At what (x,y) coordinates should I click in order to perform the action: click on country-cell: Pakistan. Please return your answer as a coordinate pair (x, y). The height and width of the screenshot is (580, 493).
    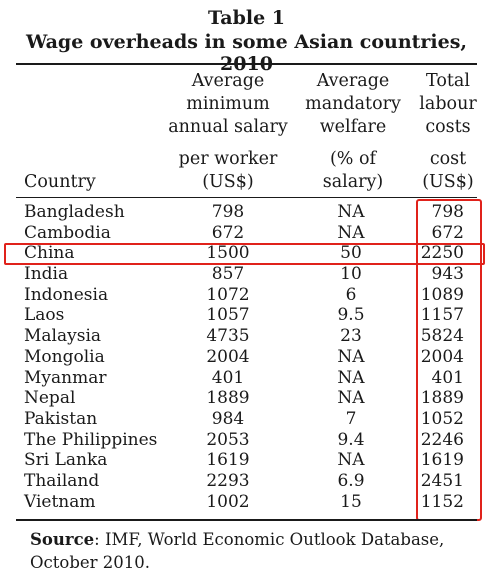
    Looking at the image, I should click on (61, 418).